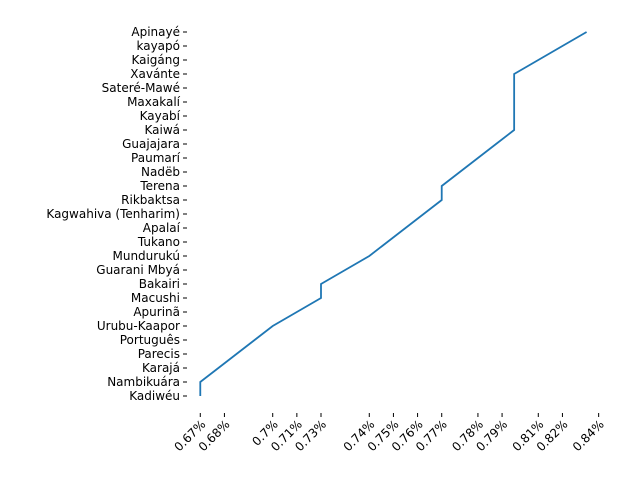 The height and width of the screenshot is (480, 640). Describe the element at coordinates (156, 312) in the screenshot. I see `y-tick-label: Apurinã` at that location.